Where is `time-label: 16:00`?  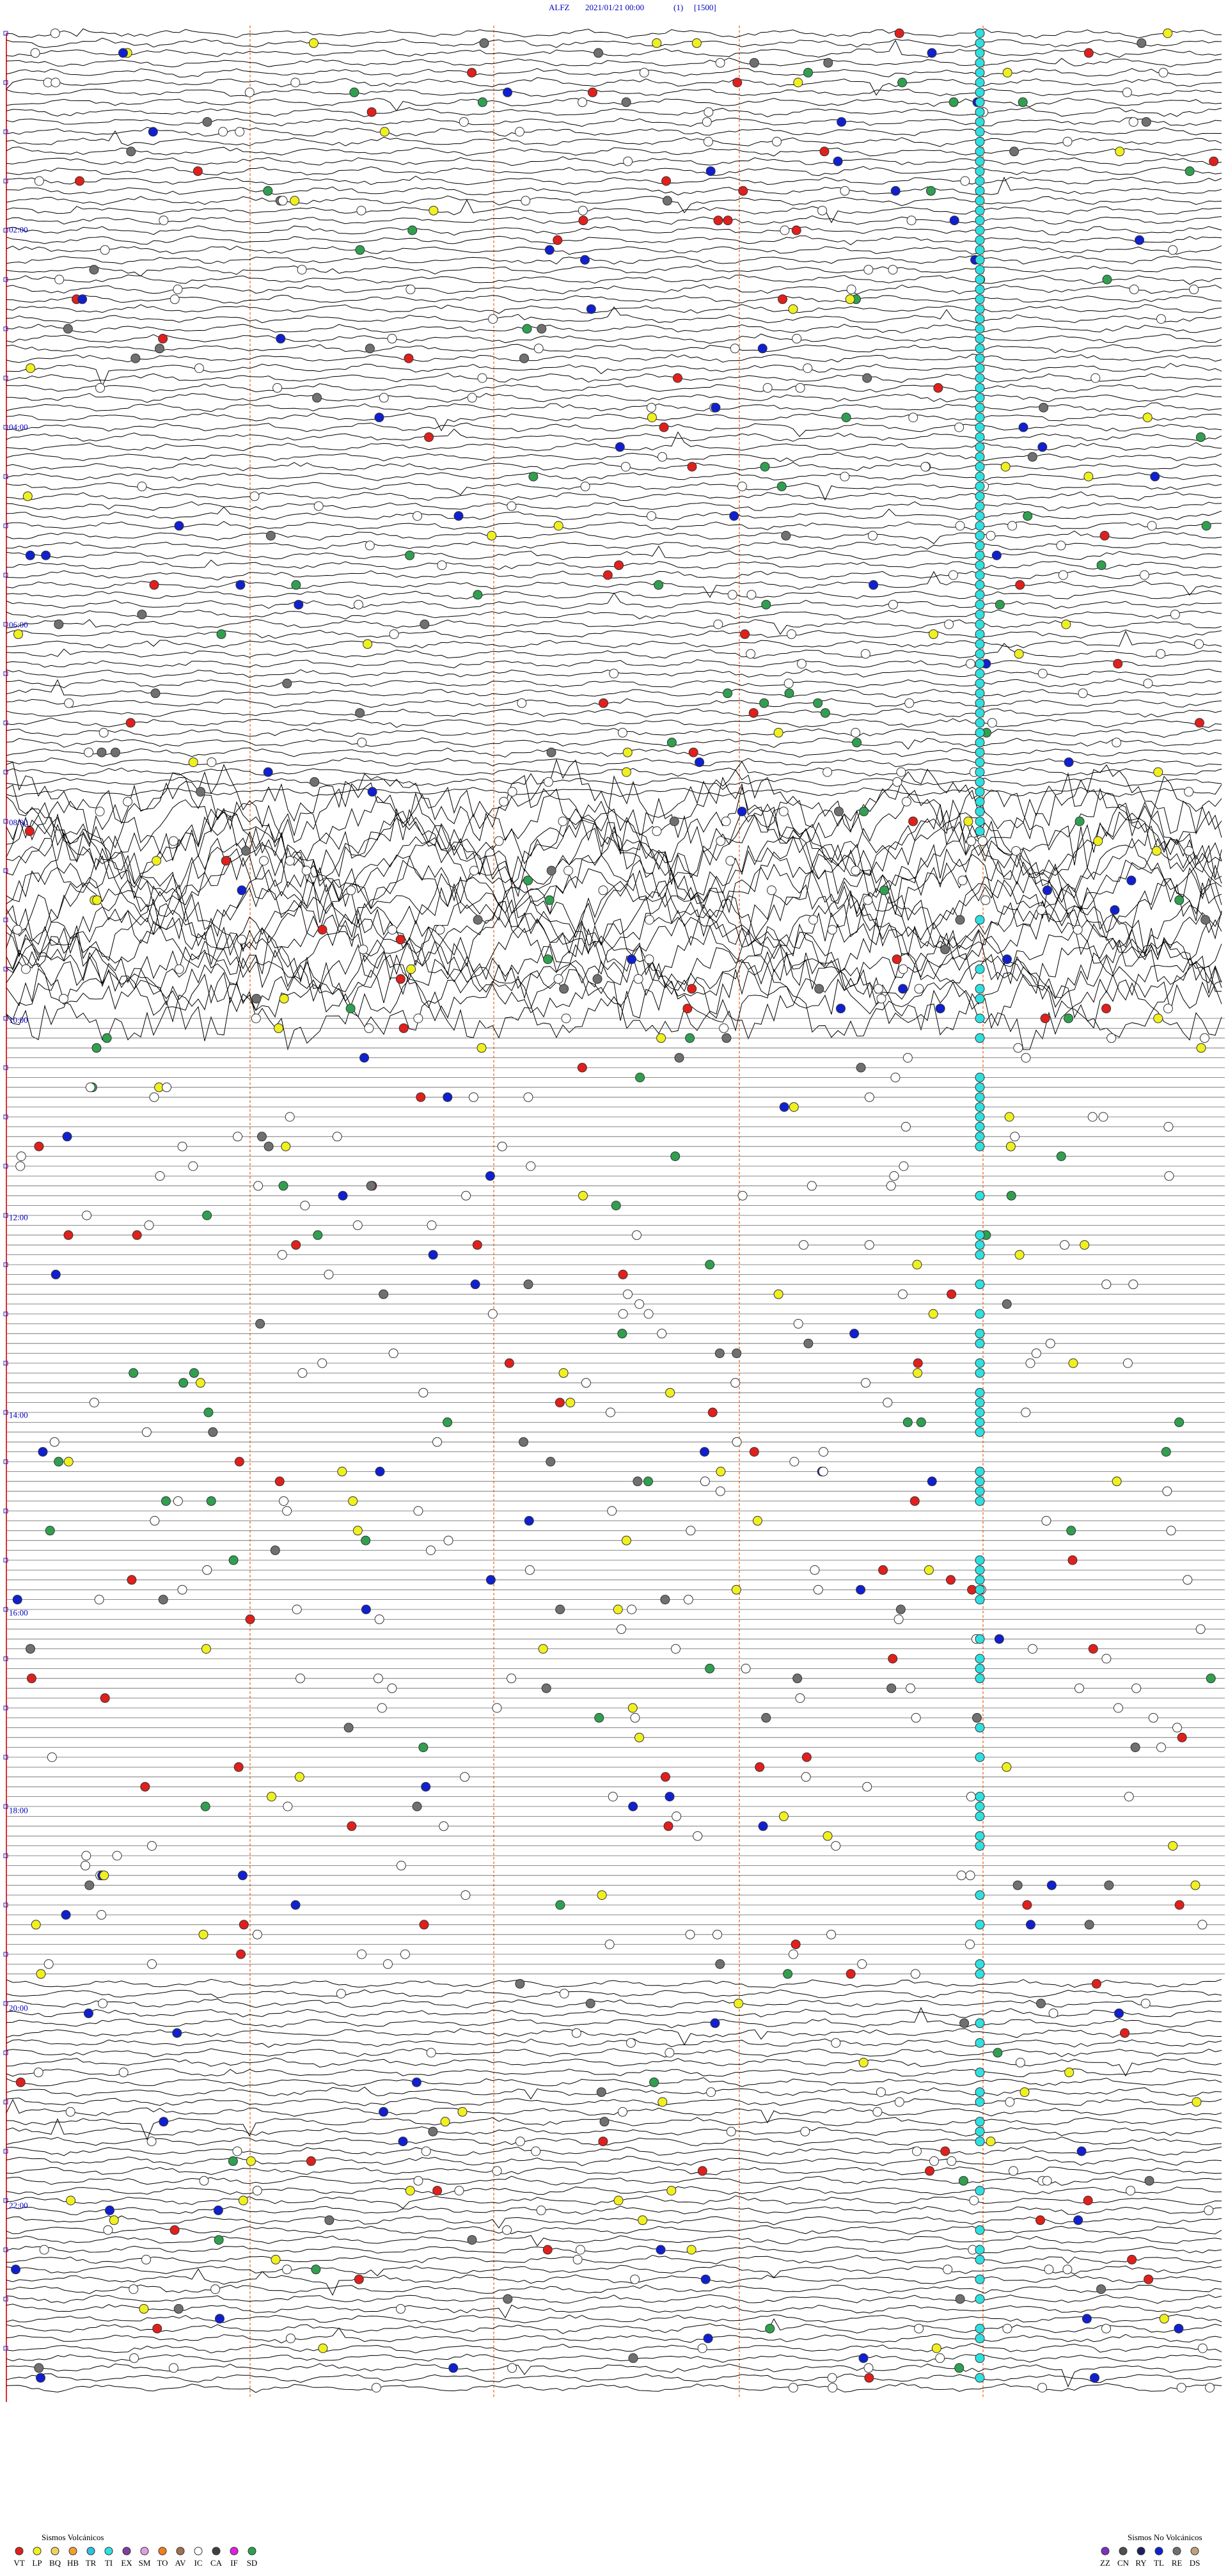
time-label: 16:00 is located at coordinates (18, 1613).